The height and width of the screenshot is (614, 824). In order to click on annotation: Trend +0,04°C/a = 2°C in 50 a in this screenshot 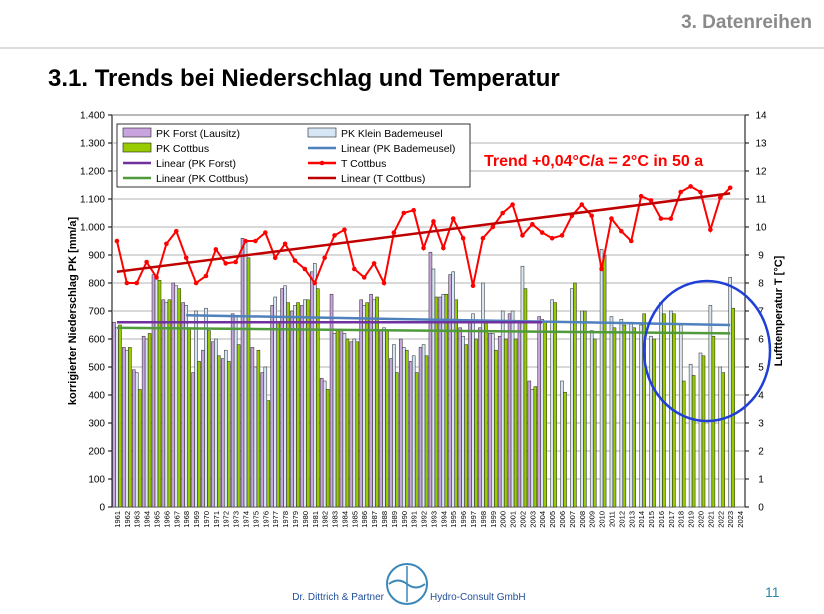, I will do `click(593, 161)`.